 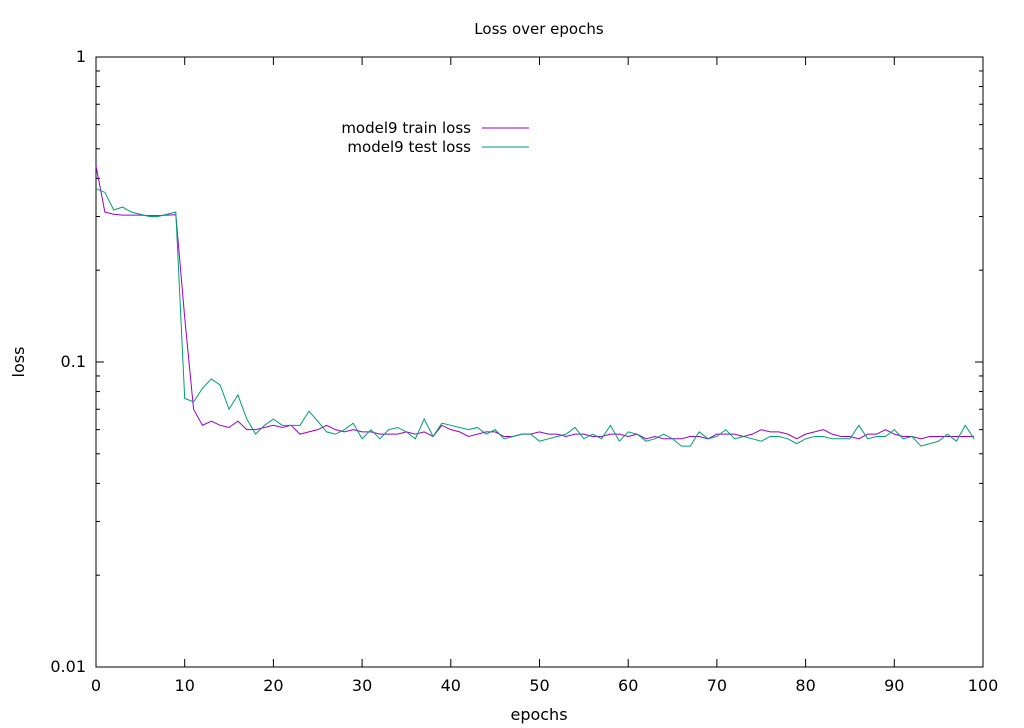 What do you see at coordinates (628, 685) in the screenshot?
I see `x-tick-label: 60` at bounding box center [628, 685].